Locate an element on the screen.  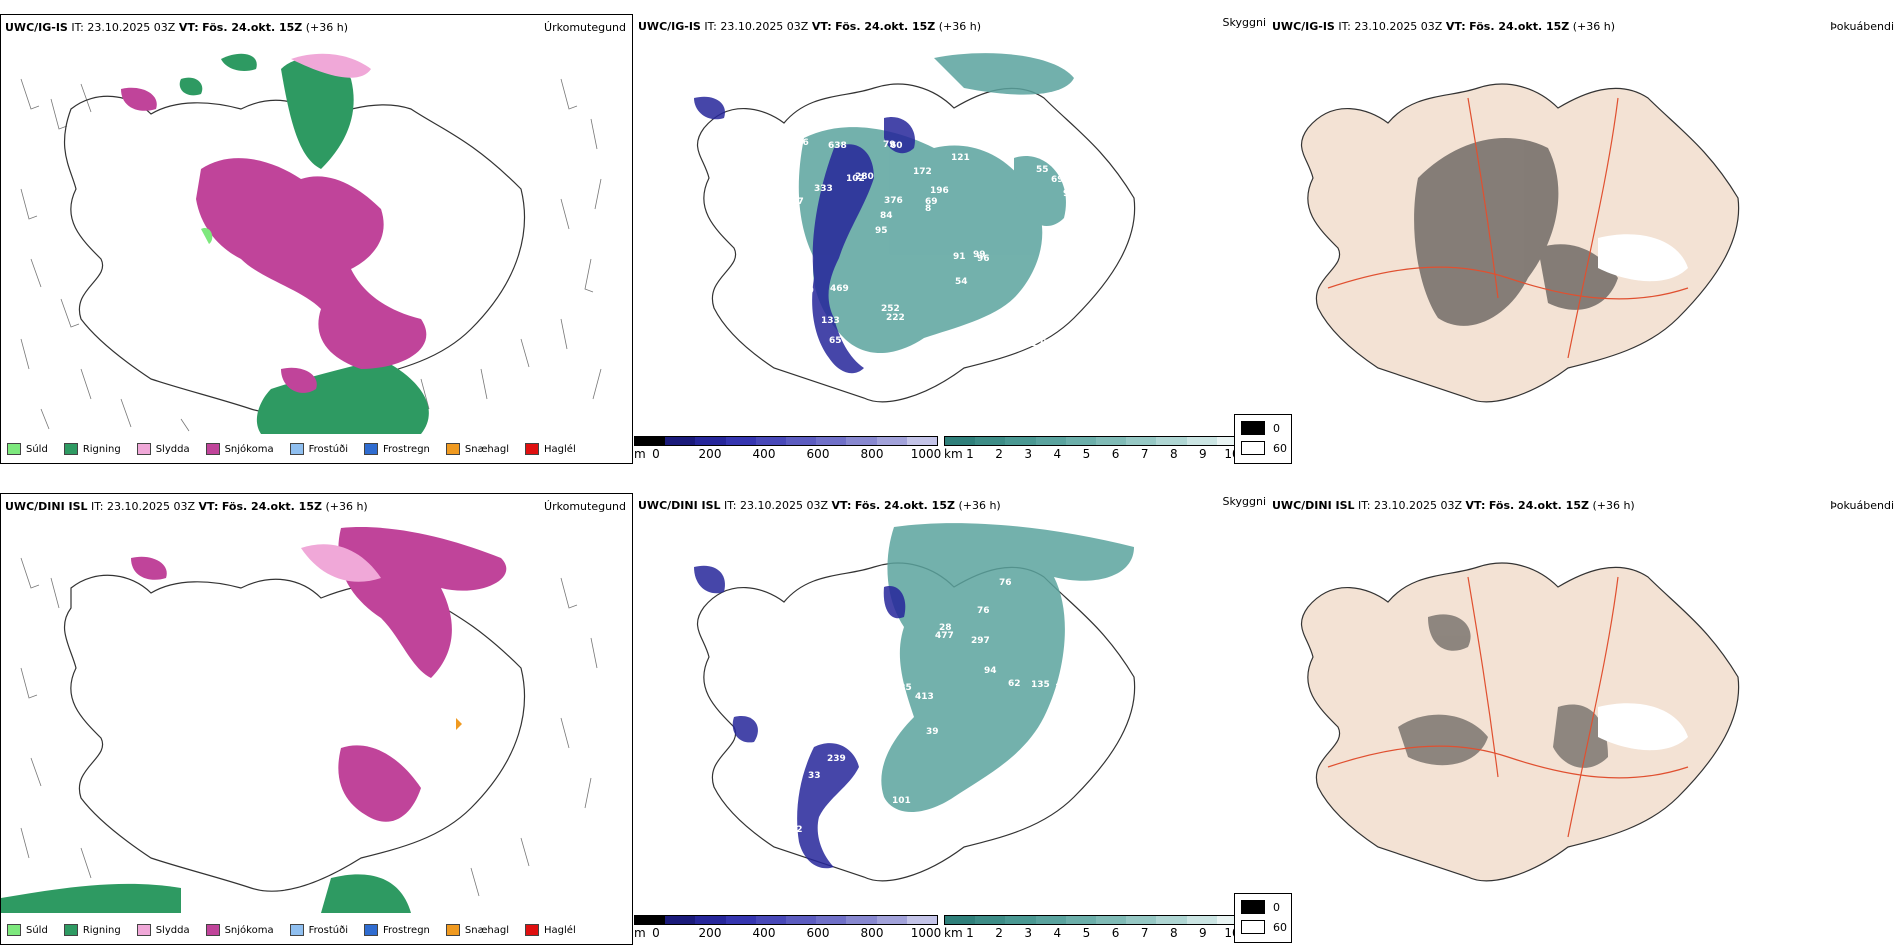
ceiling-label: 97 is located at coordinates (786, 619).